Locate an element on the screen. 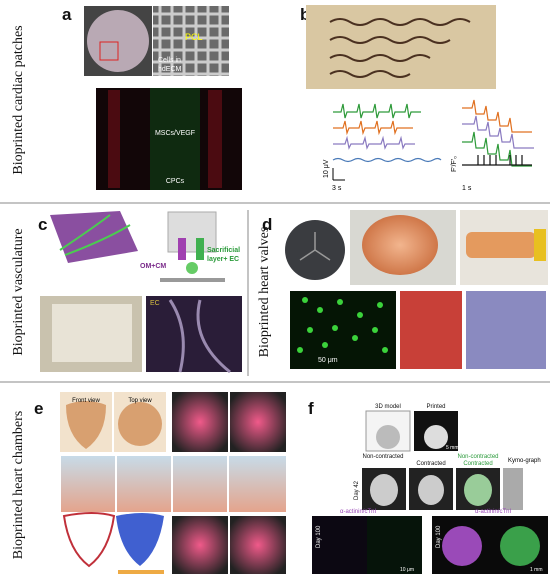  panel-letter: d is located at coordinates (267, 224).